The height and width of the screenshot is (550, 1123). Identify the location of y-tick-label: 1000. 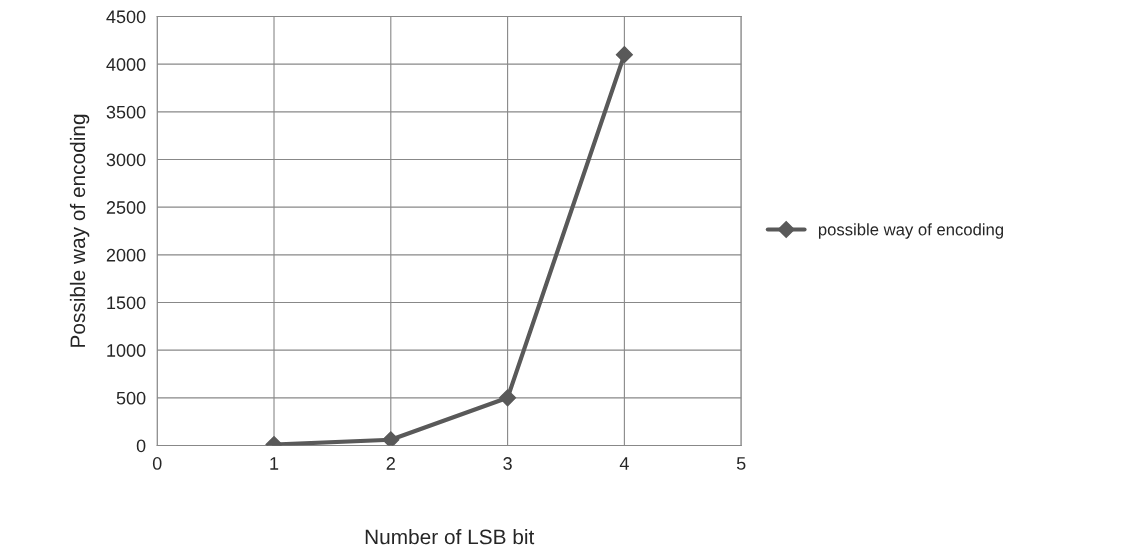
(126, 350).